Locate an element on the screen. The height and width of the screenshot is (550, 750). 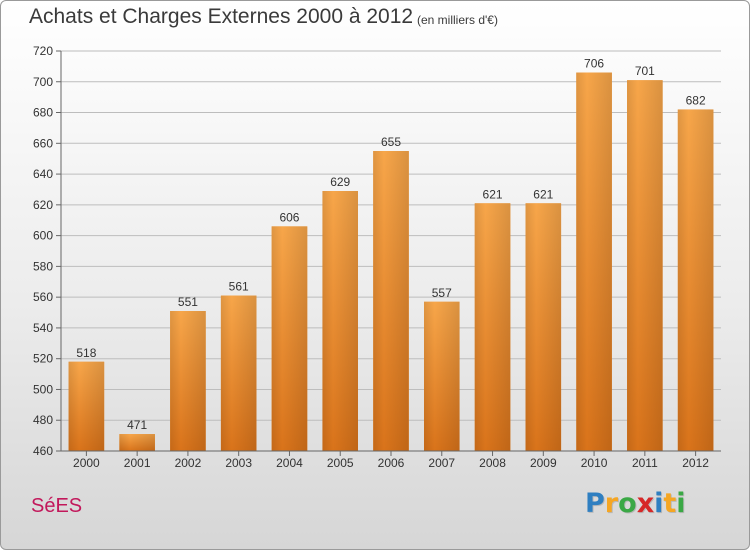
y-tick-label: 600 is located at coordinates (43, 236).